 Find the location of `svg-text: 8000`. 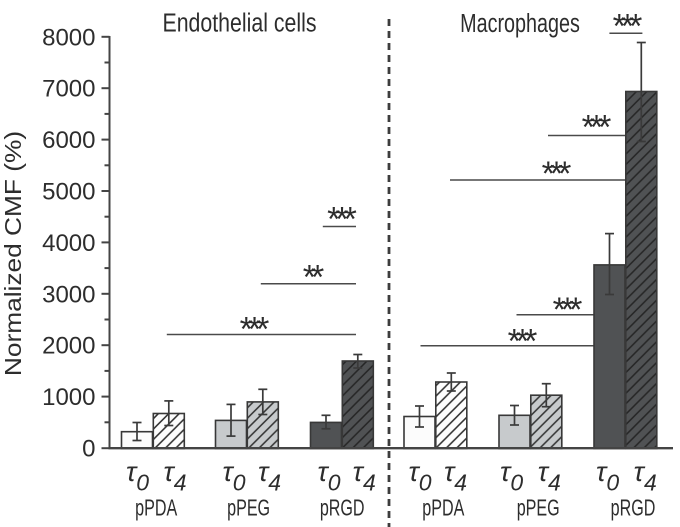

svg-text: 8000 is located at coordinates (68, 37).